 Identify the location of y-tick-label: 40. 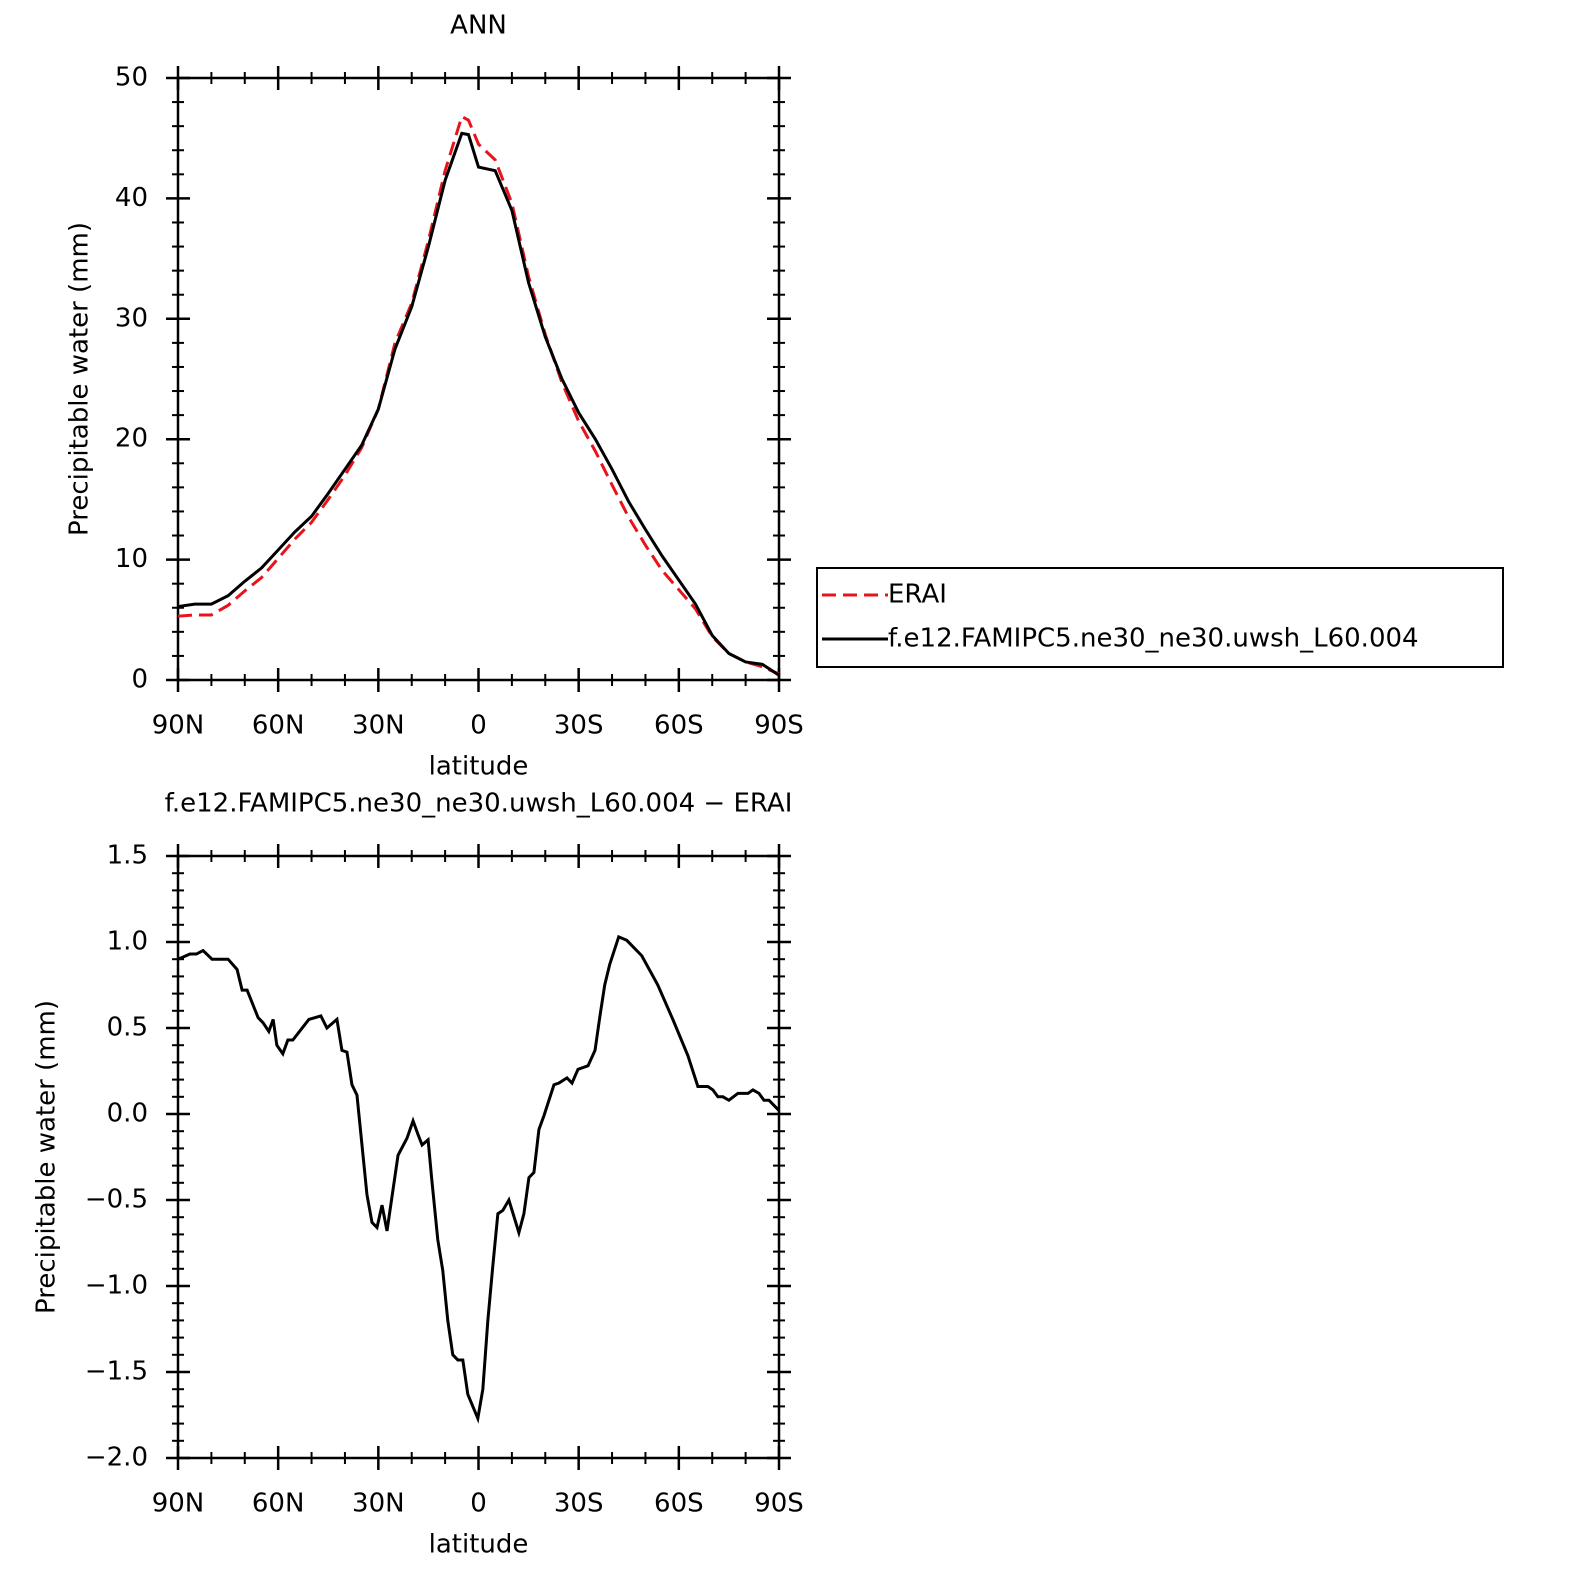
(131, 198).